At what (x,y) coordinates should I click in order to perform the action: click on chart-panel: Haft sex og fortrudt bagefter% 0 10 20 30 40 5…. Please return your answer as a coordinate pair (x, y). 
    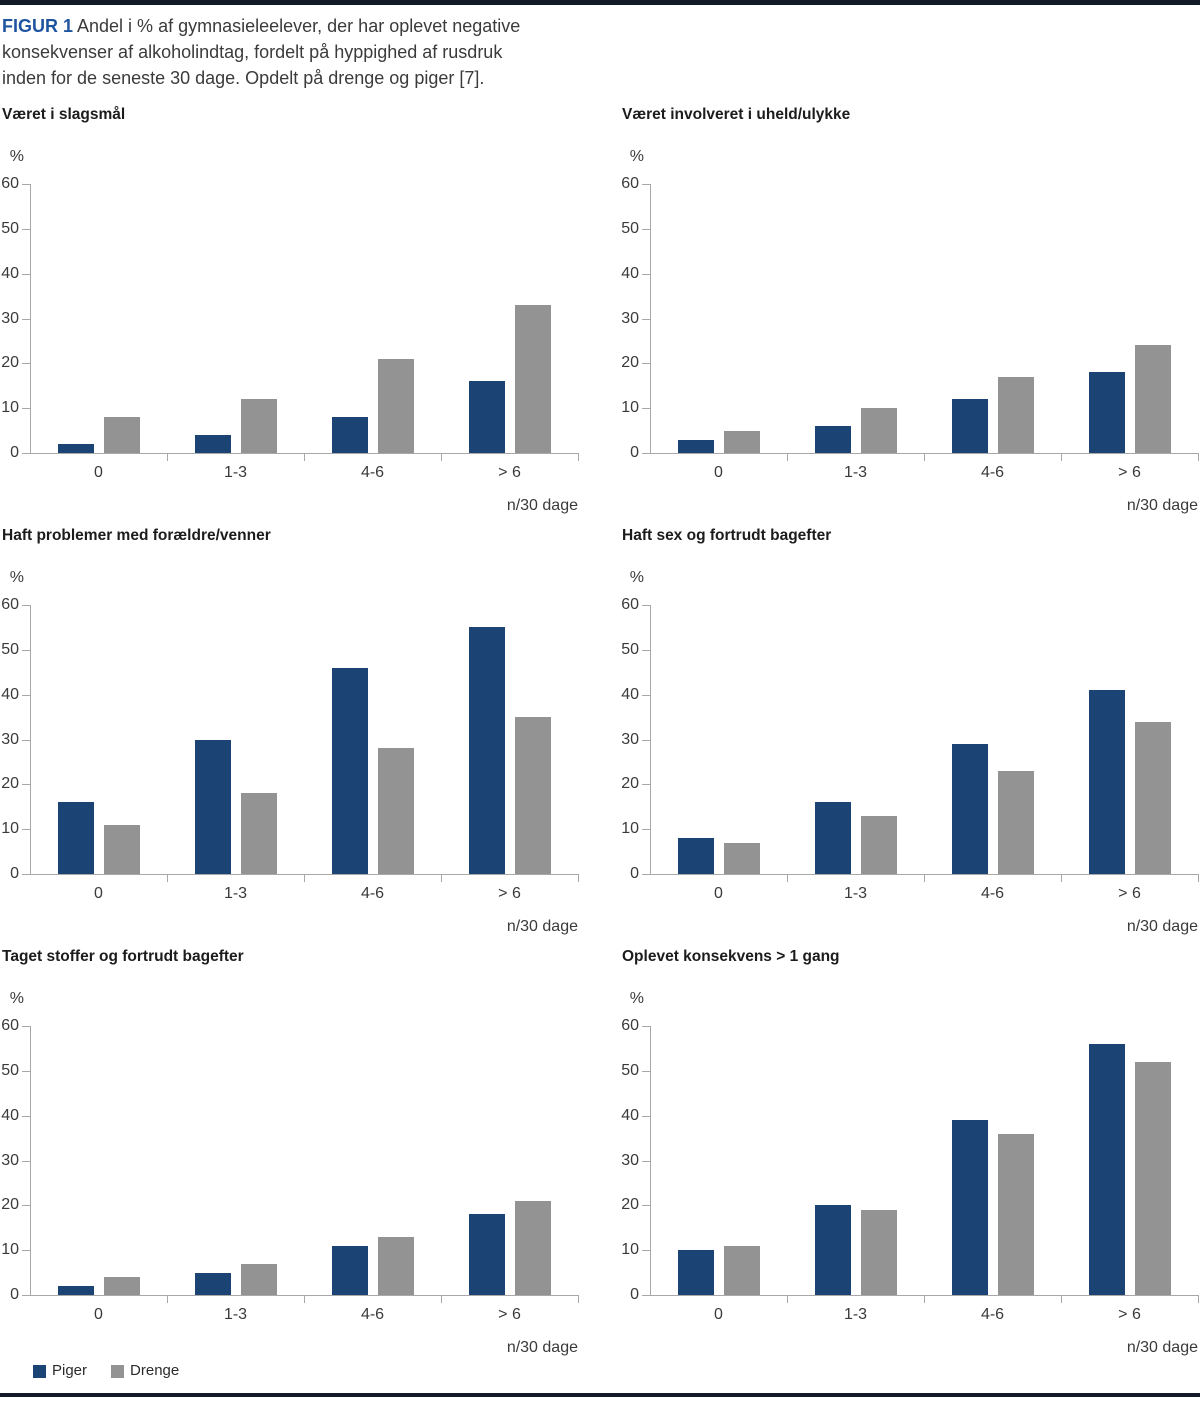
    Looking at the image, I should click on (910, 737).